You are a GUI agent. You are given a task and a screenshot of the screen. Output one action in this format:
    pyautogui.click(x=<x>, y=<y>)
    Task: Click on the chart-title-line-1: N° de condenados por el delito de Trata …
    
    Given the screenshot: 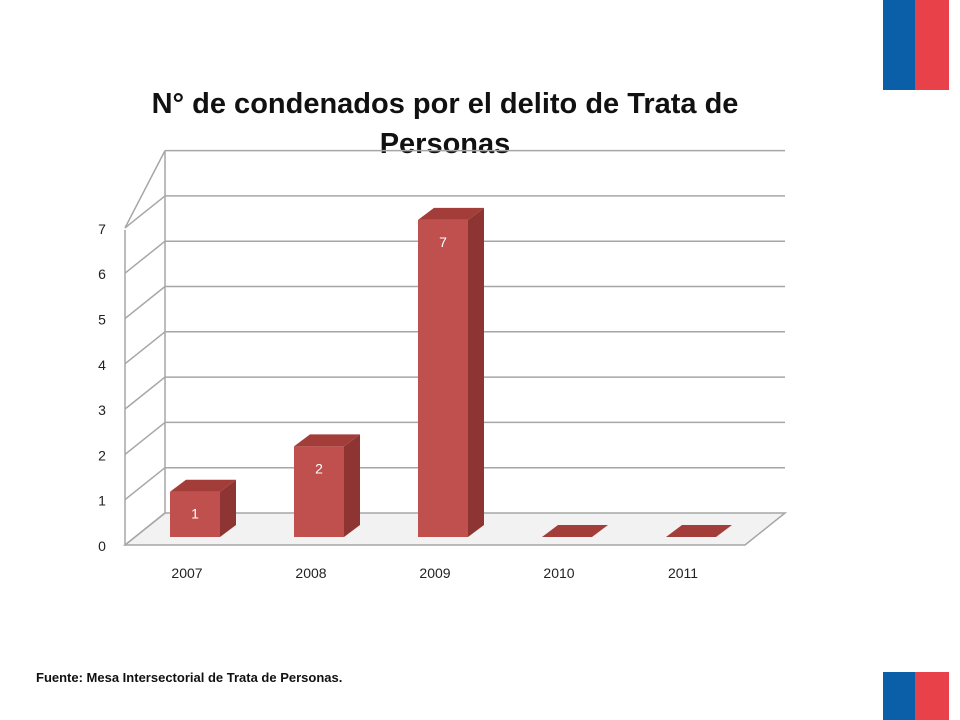 What is the action you would take?
    pyautogui.click(x=445, y=104)
    